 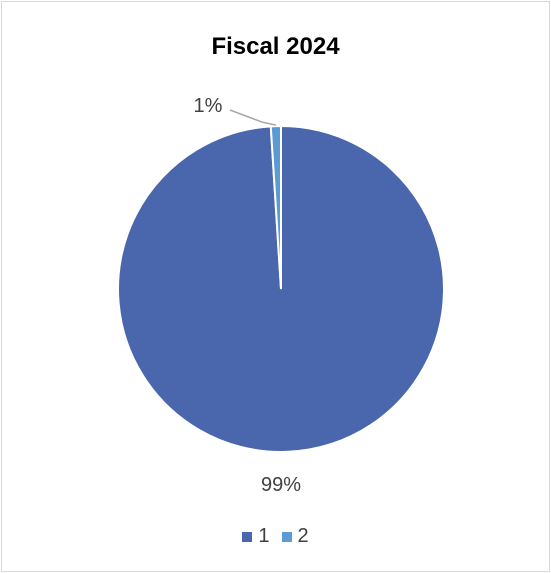 I want to click on data-label-1: 99%, so click(x=281, y=485).